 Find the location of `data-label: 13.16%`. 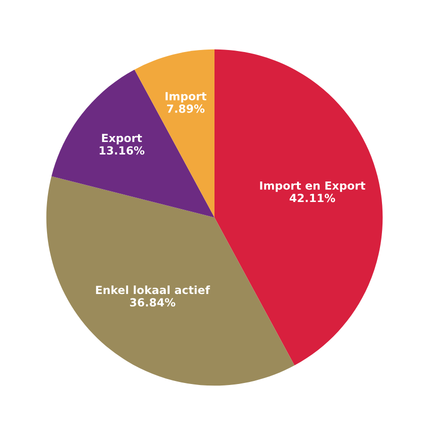

data-label: 13.16% is located at coordinates (122, 150).